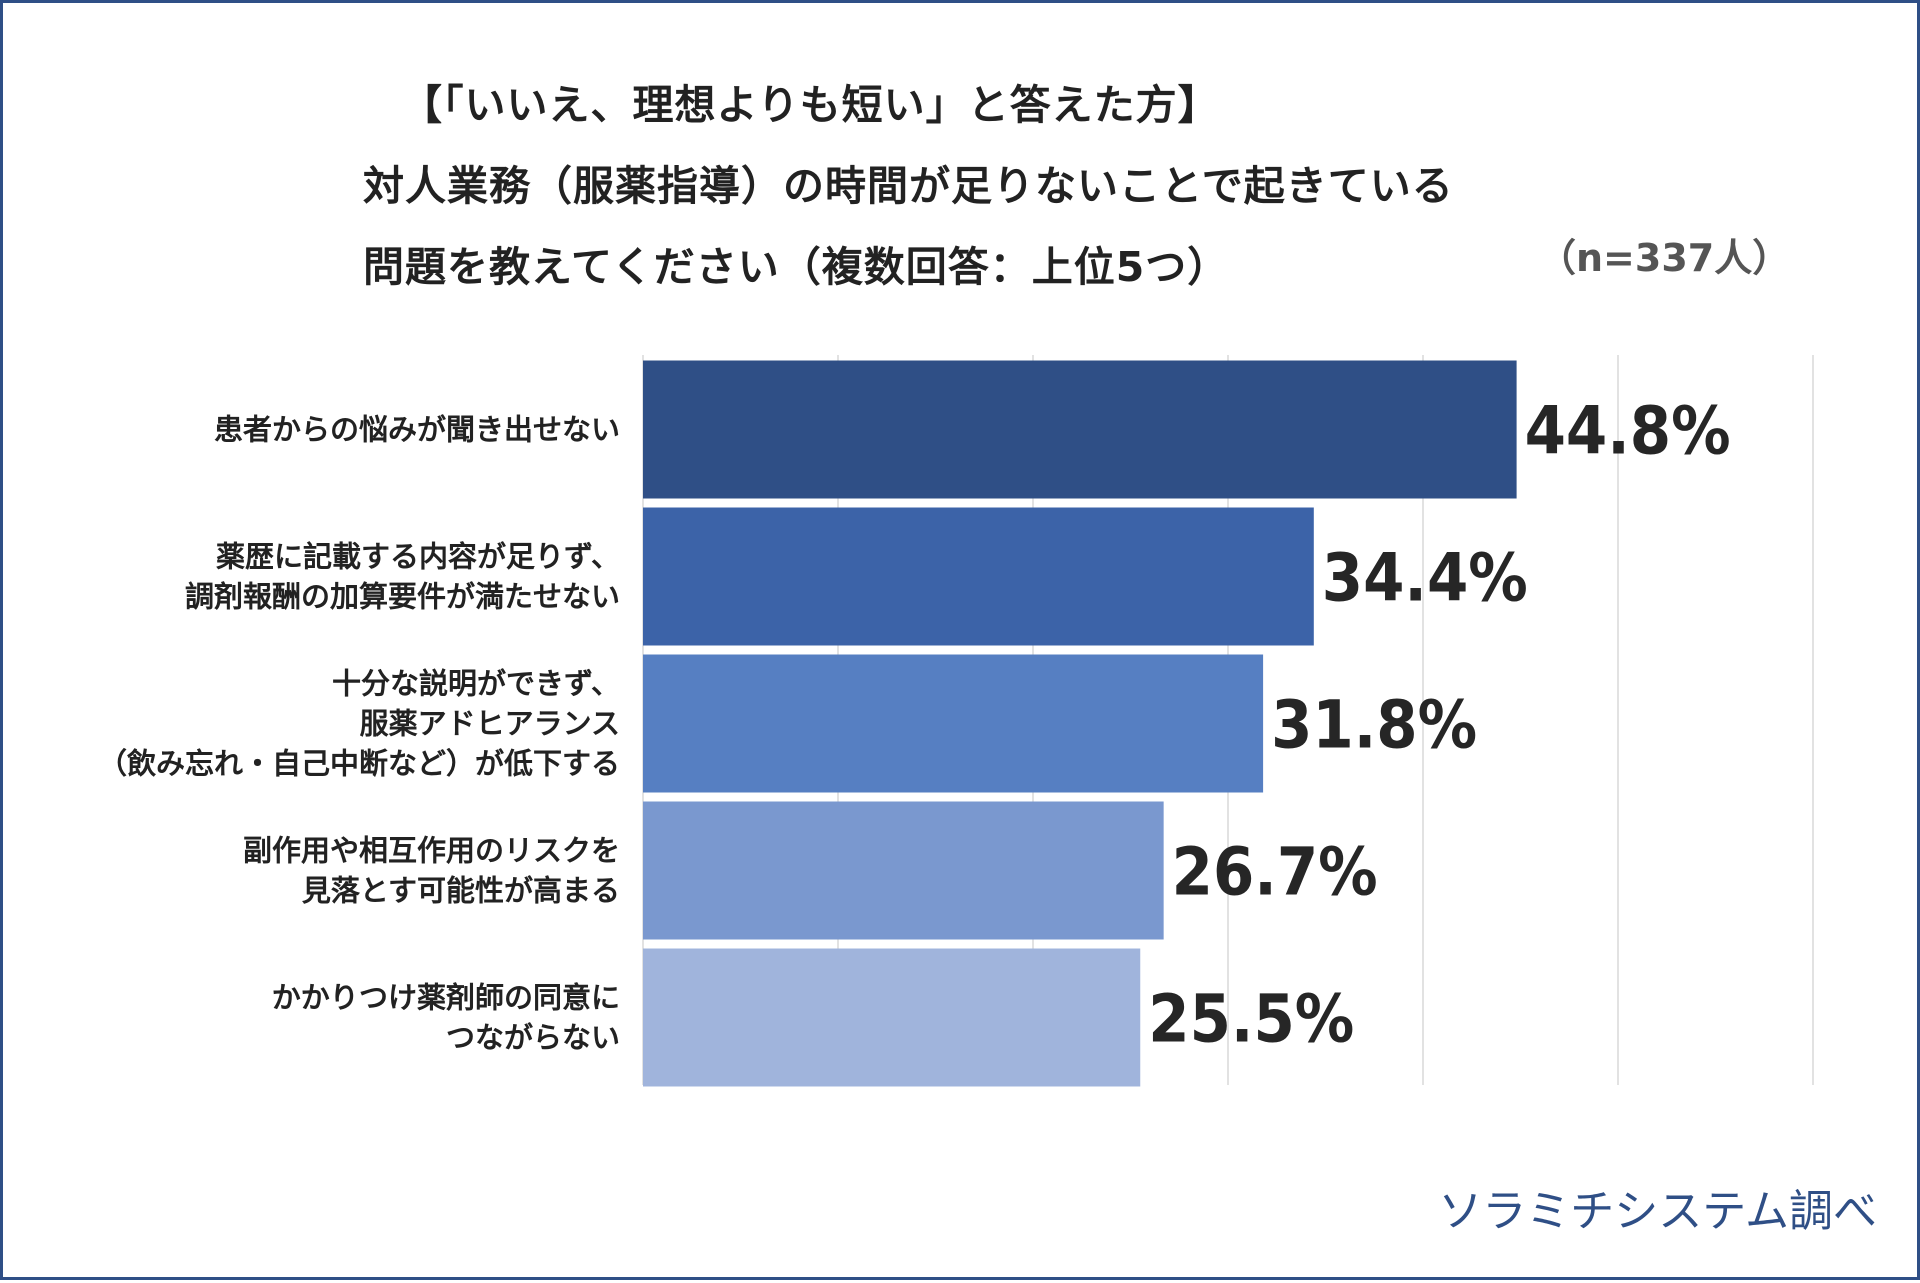 This screenshot has height=1283, width=1920. Describe the element at coordinates (490, 724) in the screenshot. I see `category-label-3-line-2: 服薬アドヒアランス` at that location.